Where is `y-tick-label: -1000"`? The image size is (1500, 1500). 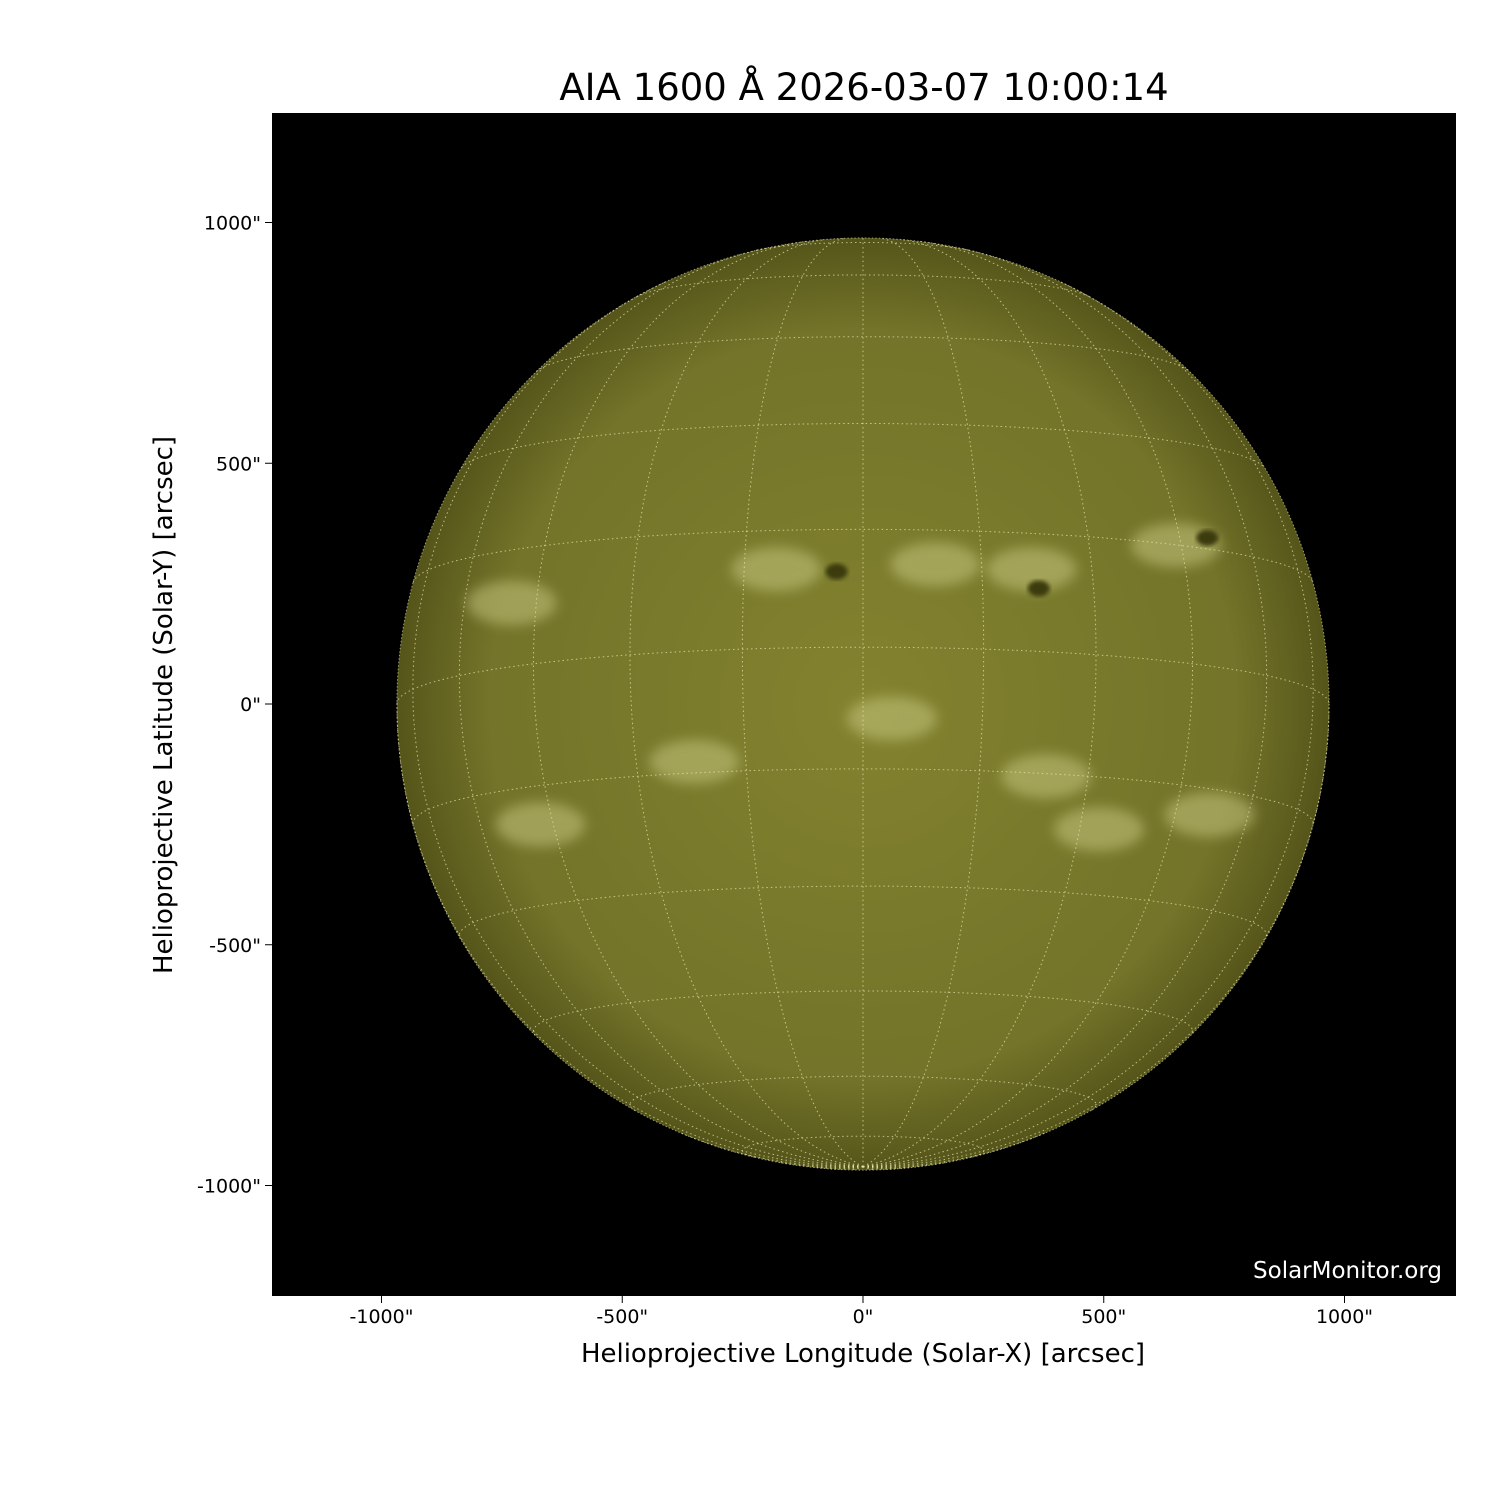 y-tick-label: -1000" is located at coordinates (229, 1187).